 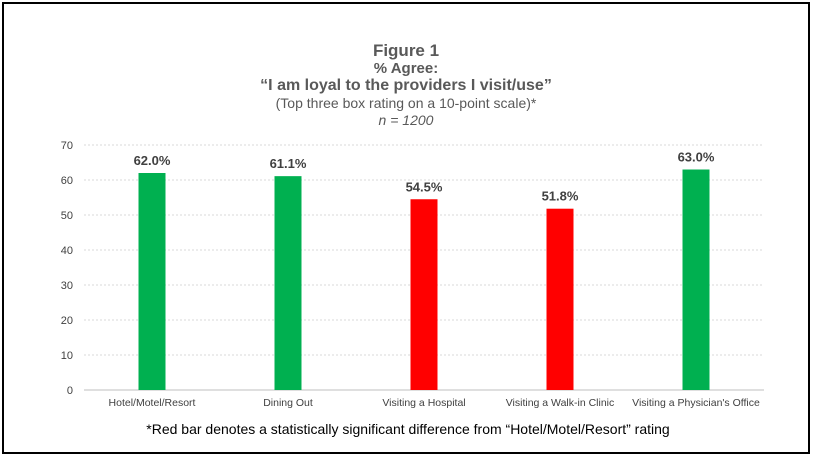 I want to click on chart-title: Figure 1, so click(x=406, y=50).